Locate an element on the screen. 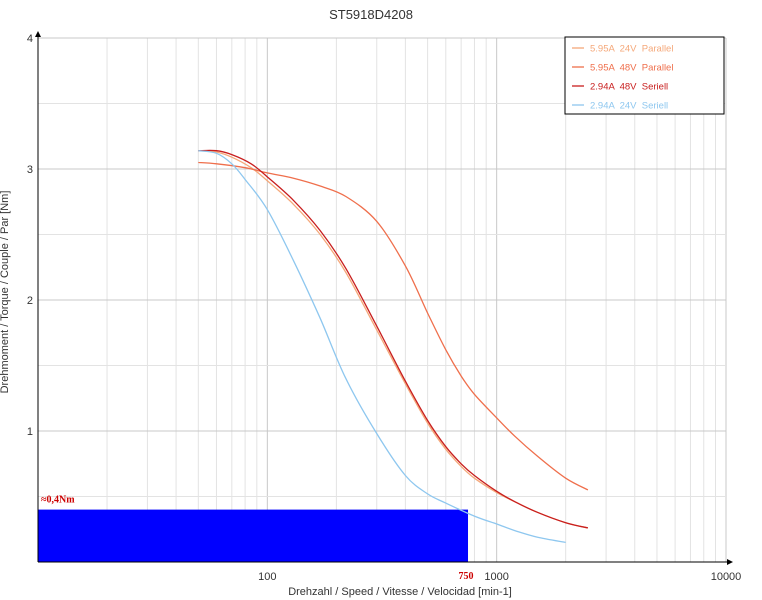 The height and width of the screenshot is (600, 762). legend-box is located at coordinates (644, 75).